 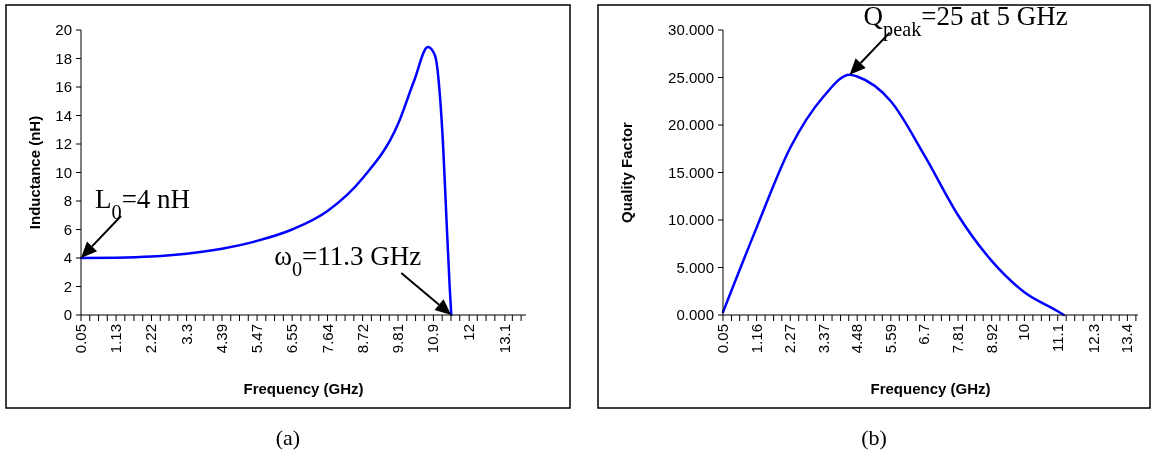 What do you see at coordinates (469, 332) in the screenshot?
I see `x-tick-label: 12` at bounding box center [469, 332].